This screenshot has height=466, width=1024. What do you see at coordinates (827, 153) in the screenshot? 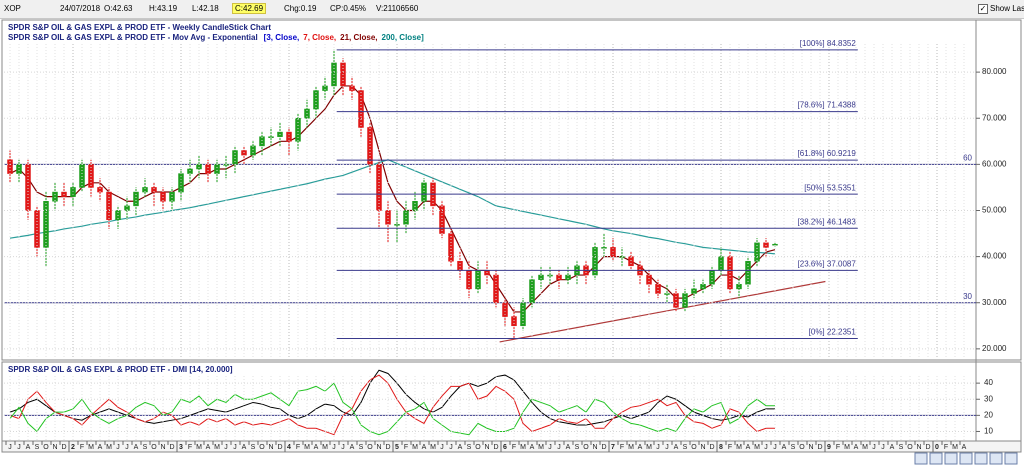
I see `fib-label: [61.8%] 60.9219` at bounding box center [827, 153].